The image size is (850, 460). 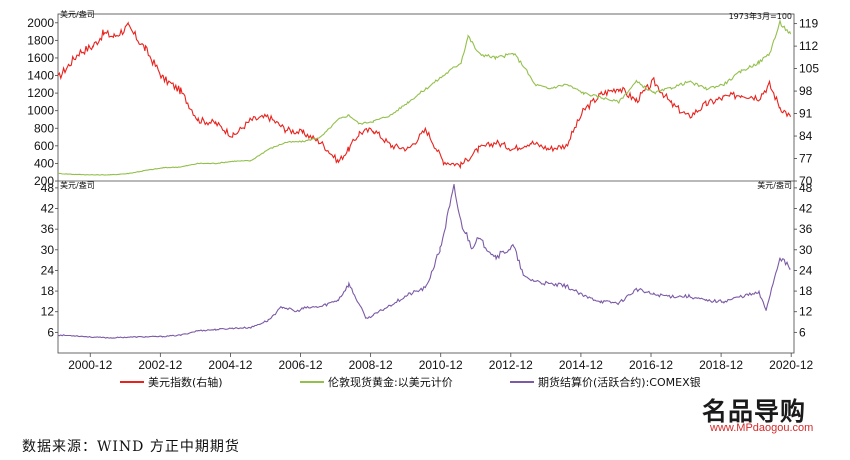 I want to click on top-left-tick-label: 1800, so click(x=40, y=40).